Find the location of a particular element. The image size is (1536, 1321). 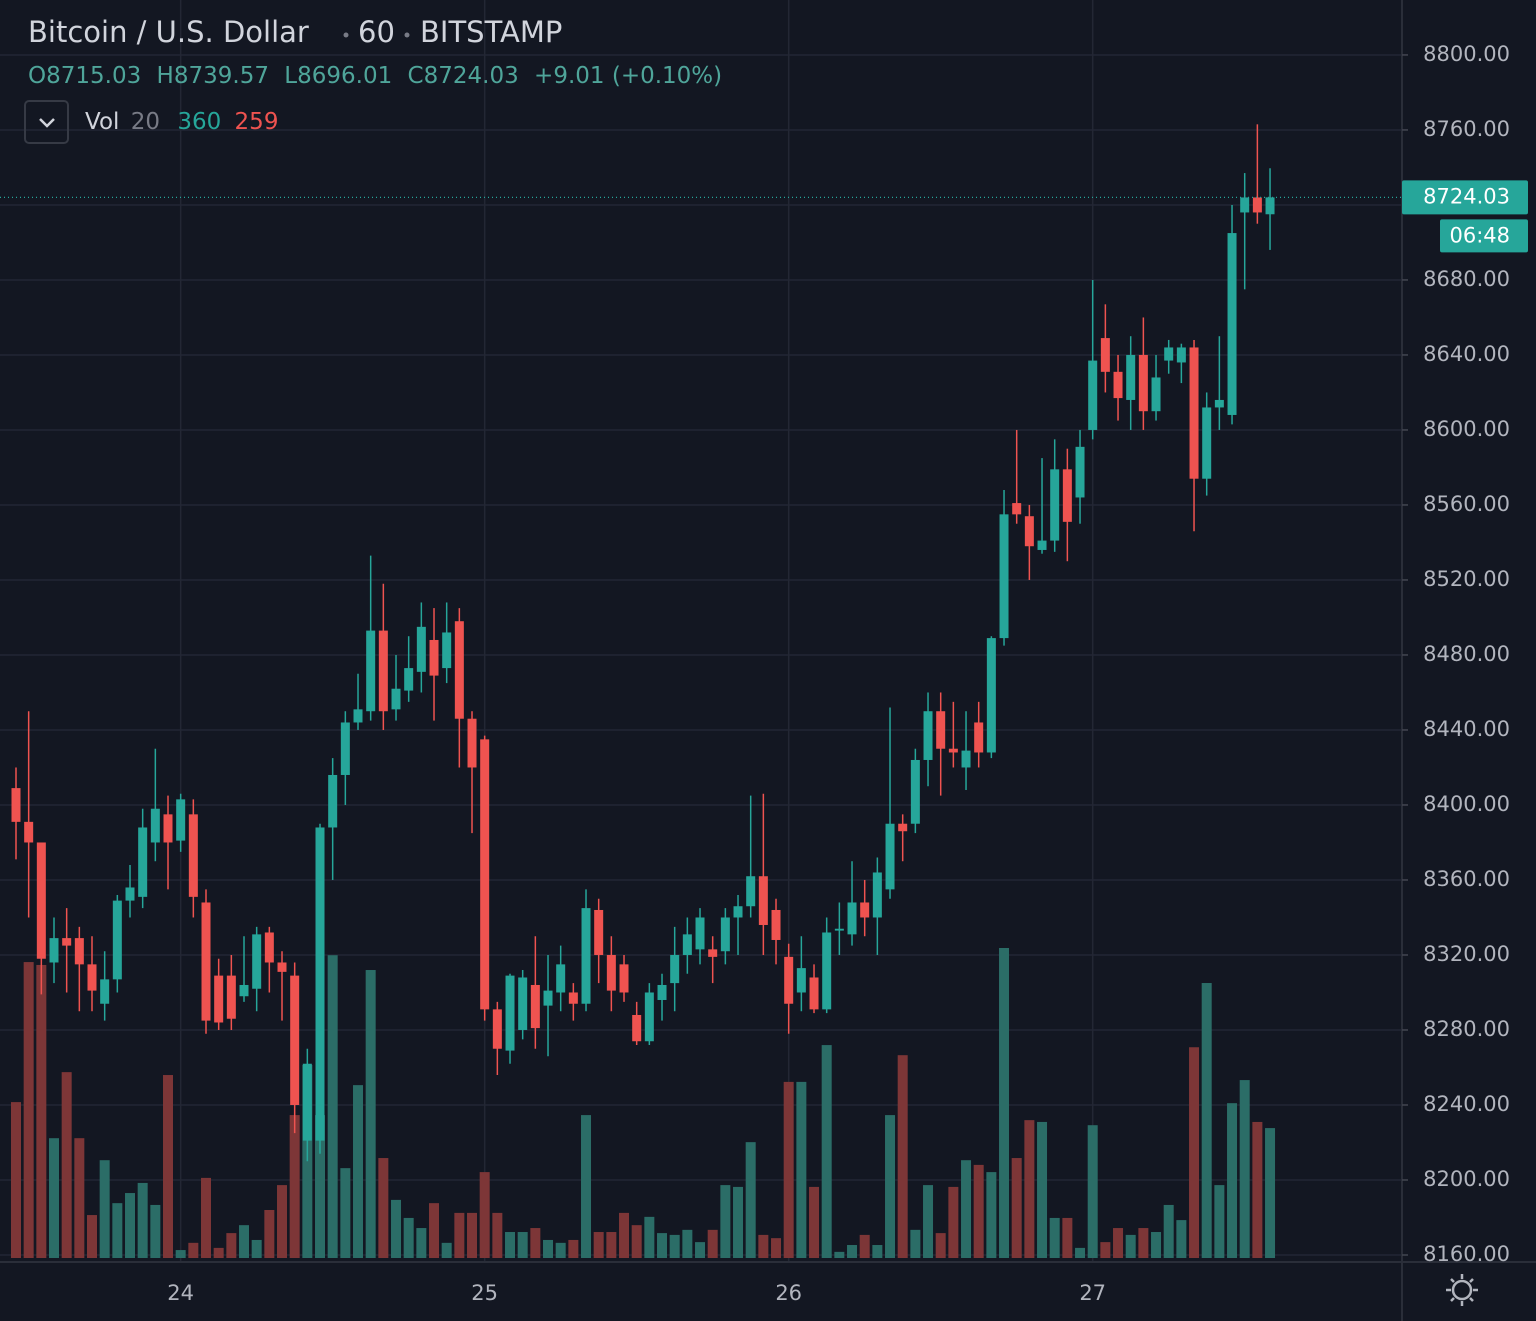

y-tick-label: 8520.00 is located at coordinates (1466, 579).